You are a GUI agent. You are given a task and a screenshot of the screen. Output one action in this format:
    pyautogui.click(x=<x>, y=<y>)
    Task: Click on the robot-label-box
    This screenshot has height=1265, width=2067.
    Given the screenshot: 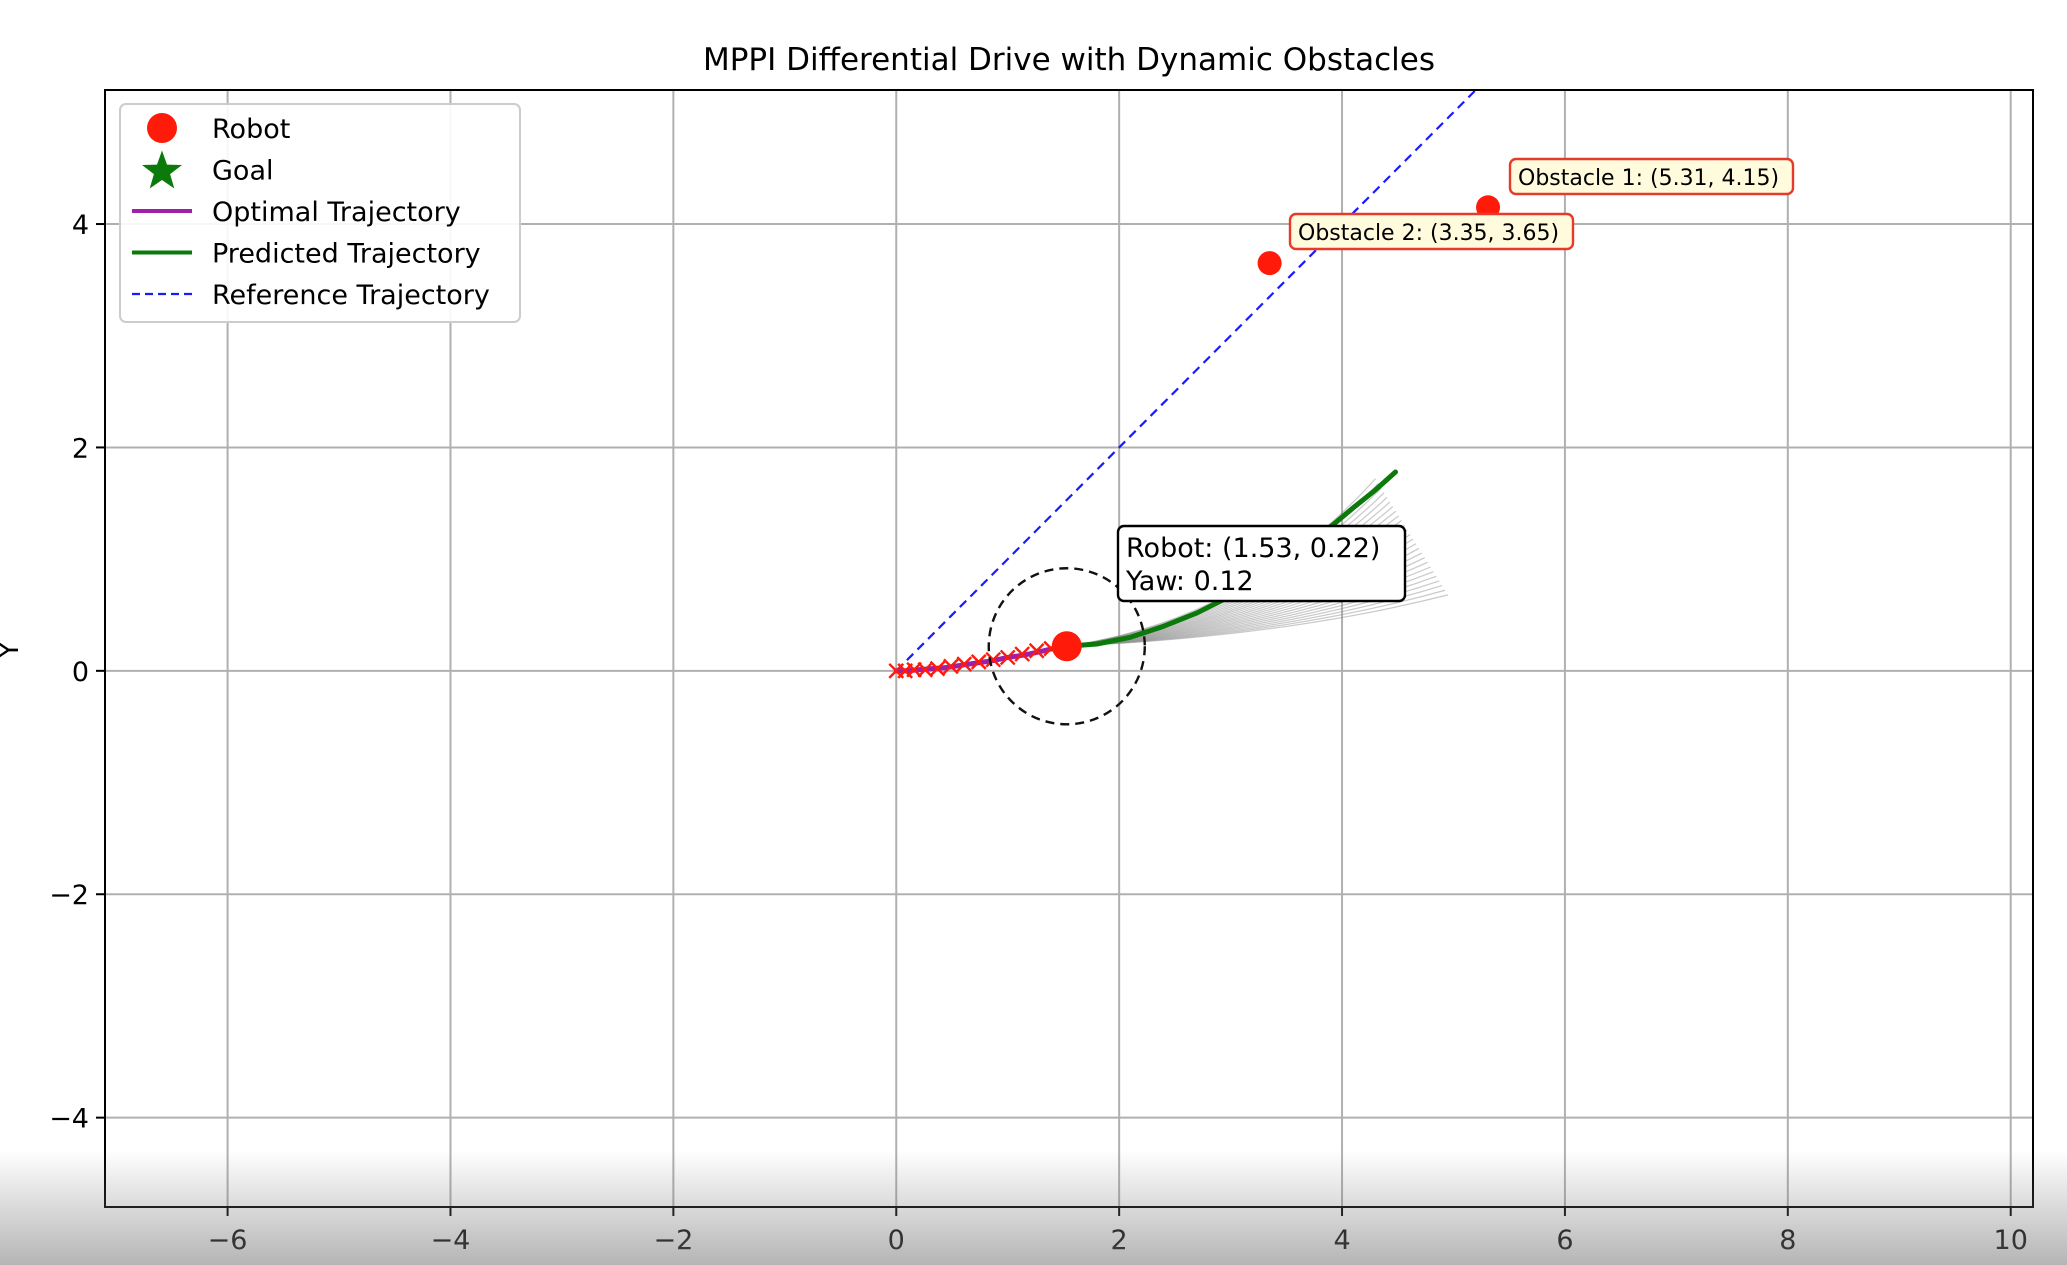 What is the action you would take?
    pyautogui.click(x=1261, y=563)
    